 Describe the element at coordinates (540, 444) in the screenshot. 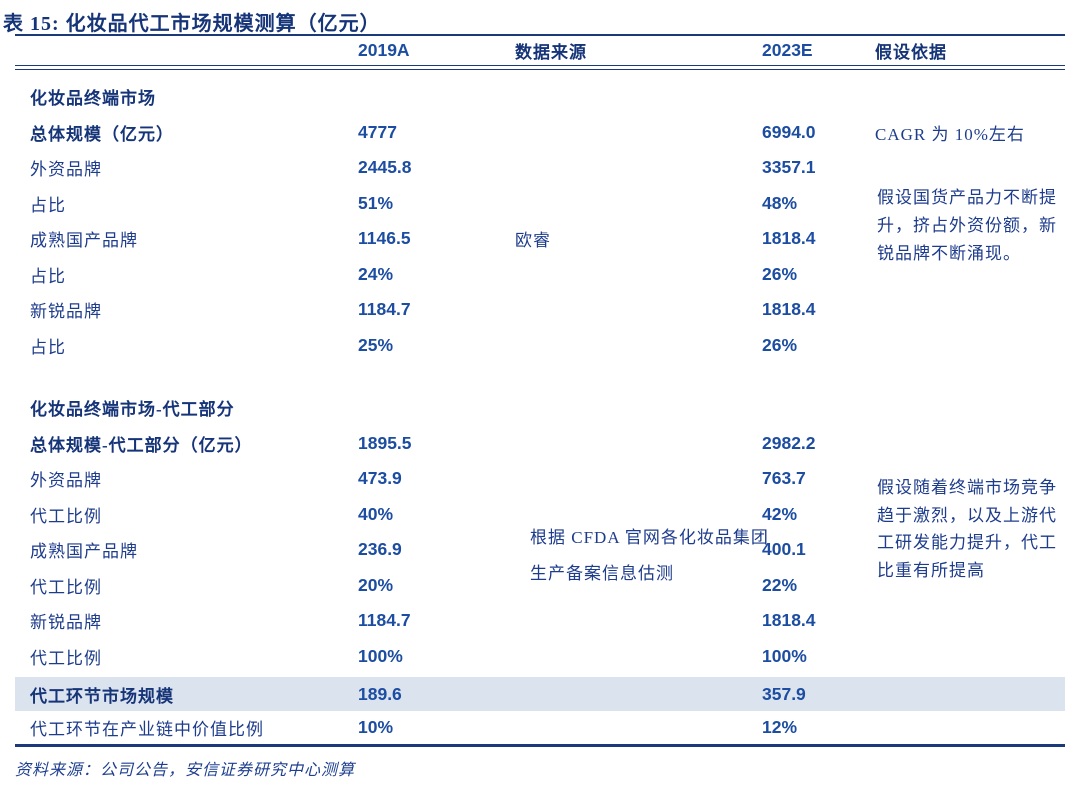

I see `table-row: 总体规模-代工部分（亿元） 1895.5 2982.2` at that location.